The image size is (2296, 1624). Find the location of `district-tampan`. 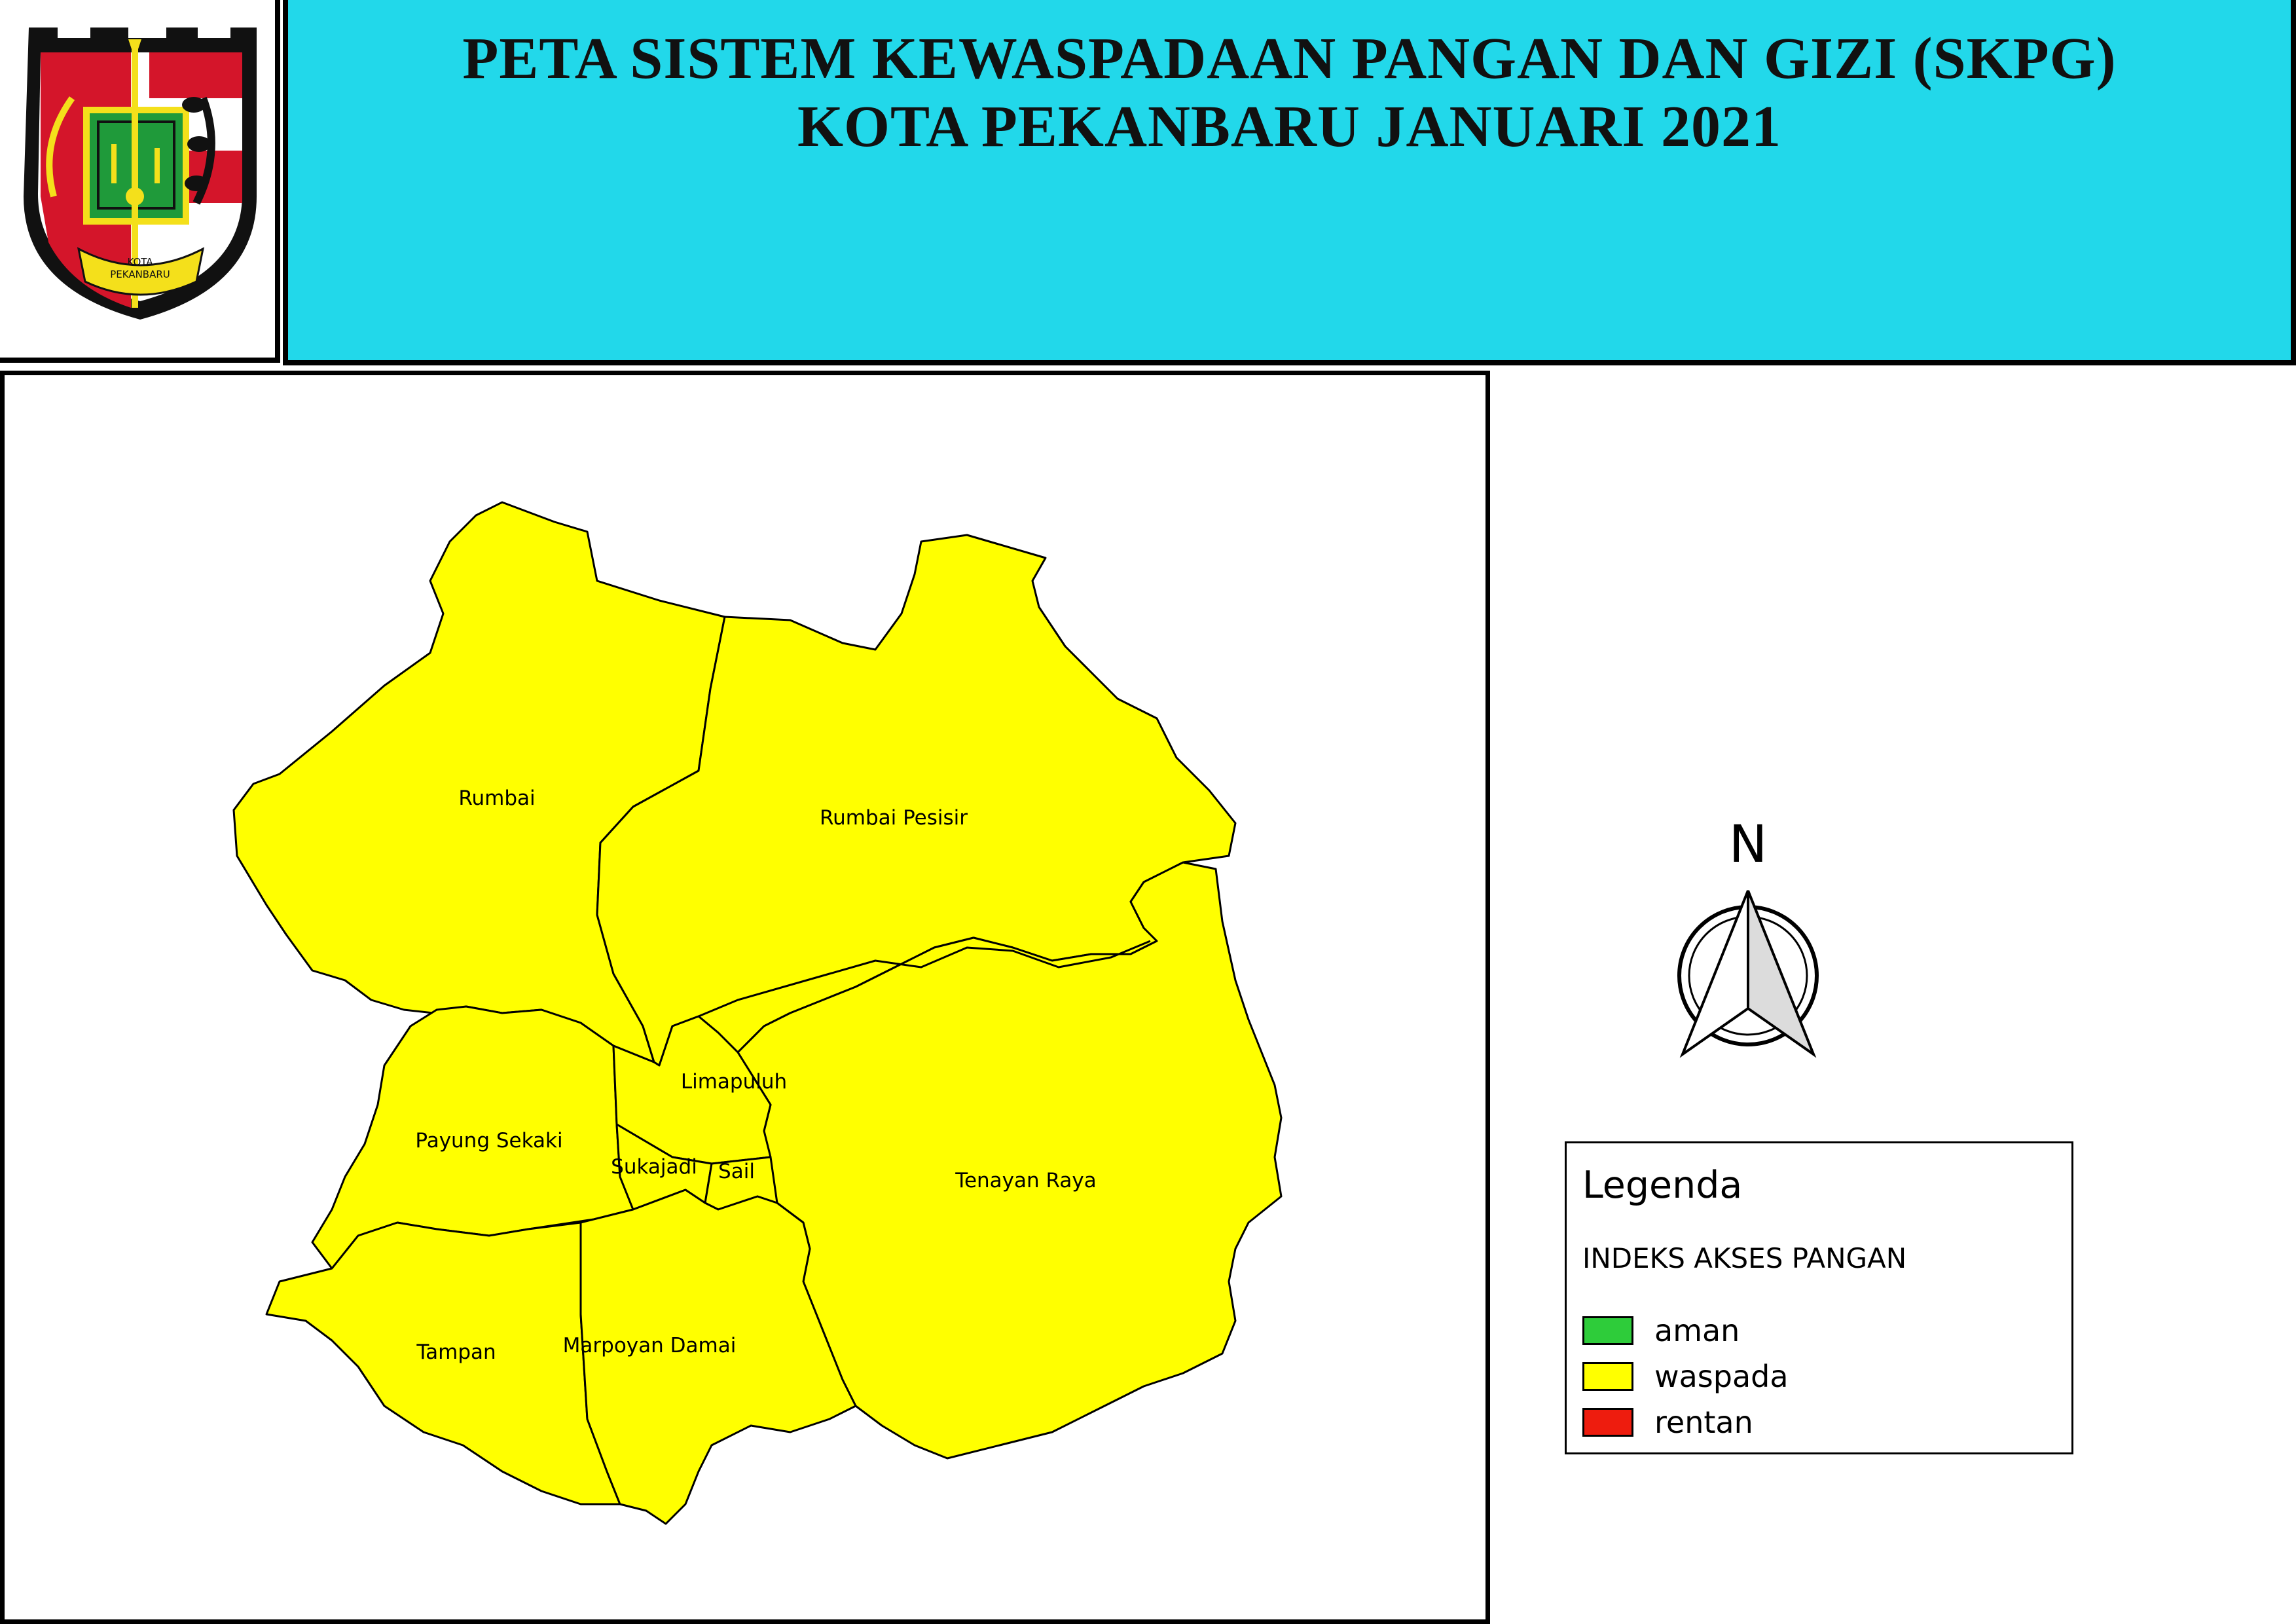

district-tampan is located at coordinates (443, 1363).